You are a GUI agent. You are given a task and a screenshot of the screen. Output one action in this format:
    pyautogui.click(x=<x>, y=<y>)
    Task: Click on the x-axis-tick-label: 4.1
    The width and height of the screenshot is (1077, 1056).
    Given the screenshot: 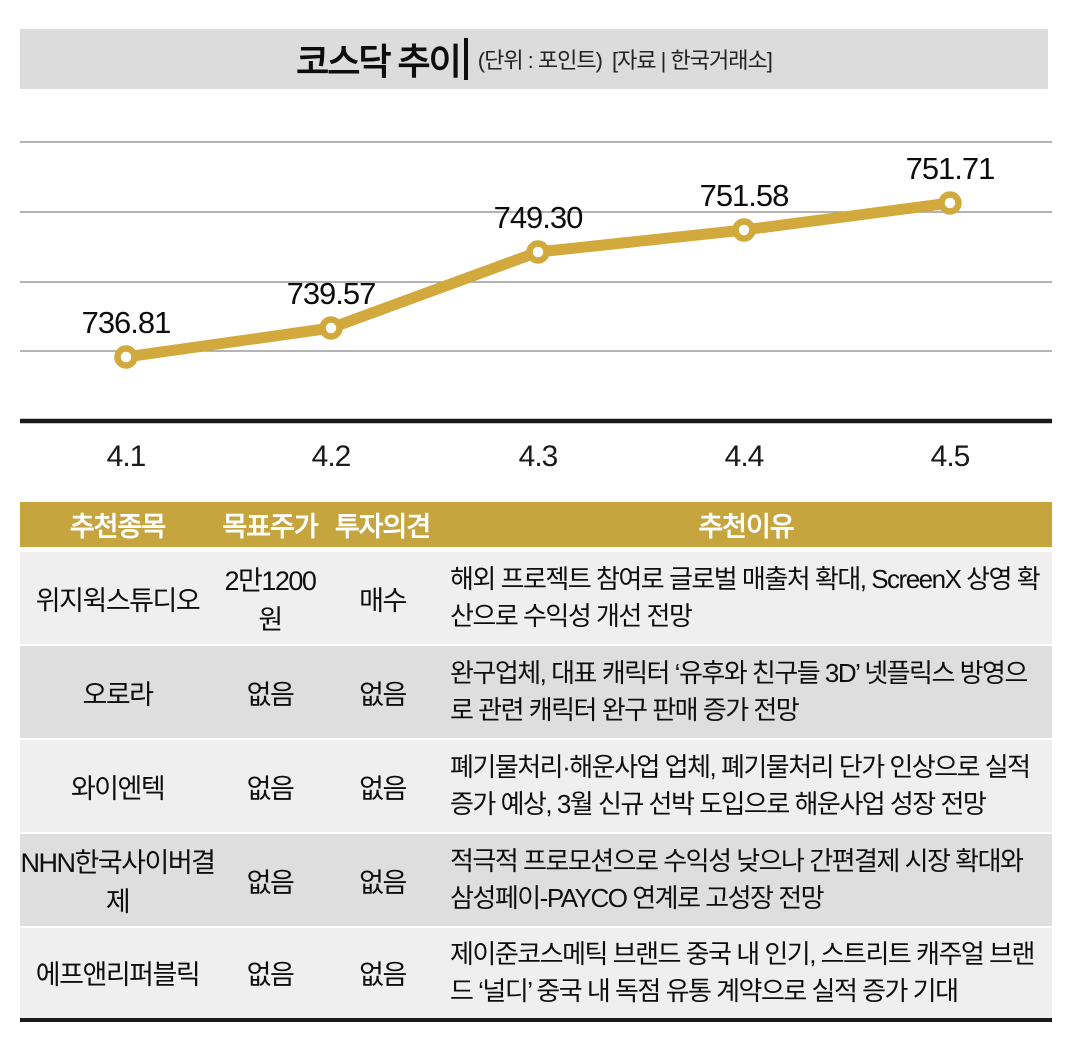 What is the action you would take?
    pyautogui.click(x=126, y=456)
    